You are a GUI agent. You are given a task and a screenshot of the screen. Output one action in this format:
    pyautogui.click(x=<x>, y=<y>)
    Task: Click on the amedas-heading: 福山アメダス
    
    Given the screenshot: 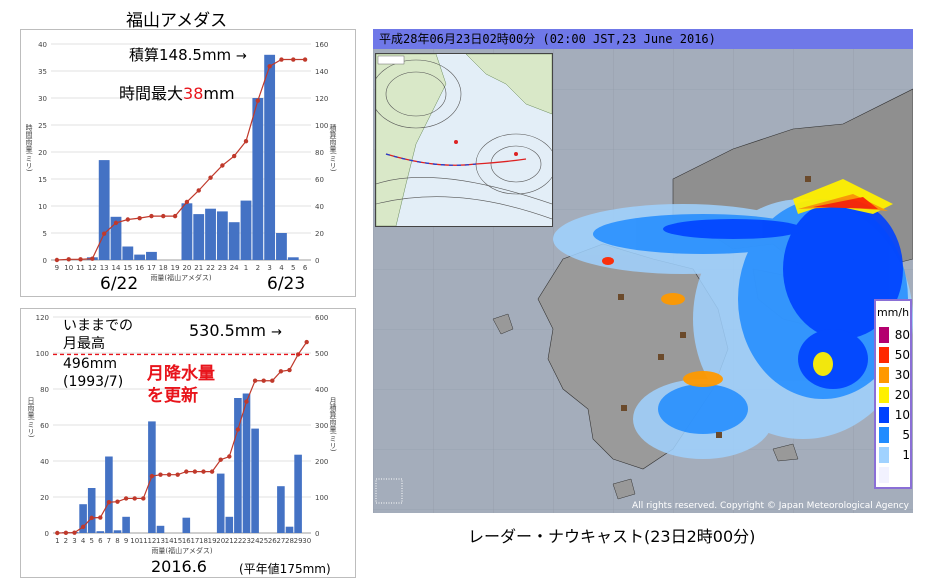 What is the action you would take?
    pyautogui.click(x=177, y=21)
    